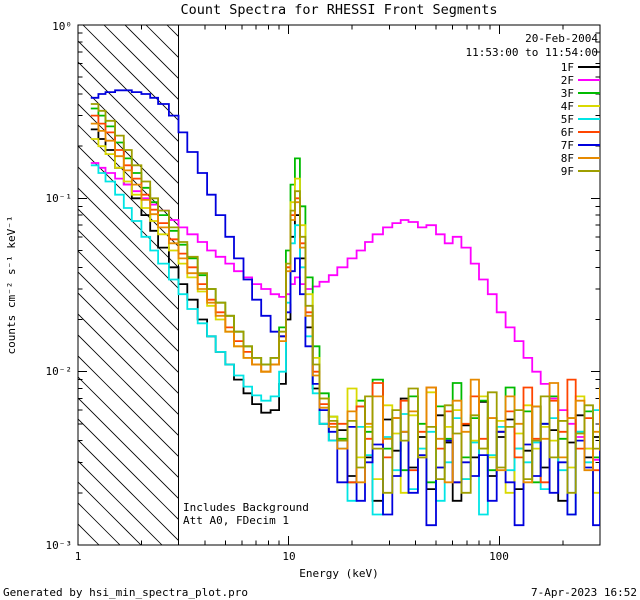 The height and width of the screenshot is (600, 640). What do you see at coordinates (59, 371) in the screenshot?
I see `y-tick-label-1e-2: 10⁻²` at bounding box center [59, 371].